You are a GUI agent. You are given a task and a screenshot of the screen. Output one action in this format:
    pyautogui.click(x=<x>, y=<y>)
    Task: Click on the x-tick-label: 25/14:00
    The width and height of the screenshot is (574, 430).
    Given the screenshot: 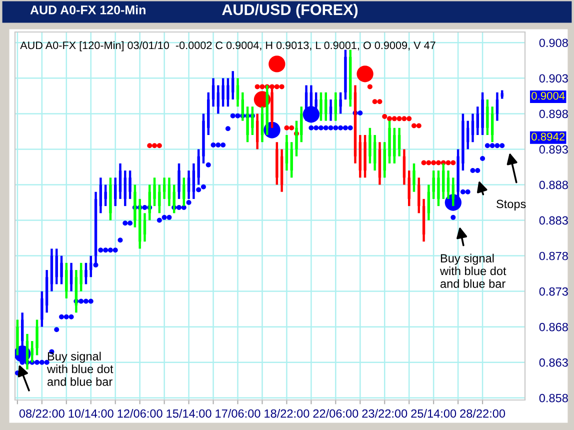 What is the action you would take?
    pyautogui.click(x=433, y=413)
    